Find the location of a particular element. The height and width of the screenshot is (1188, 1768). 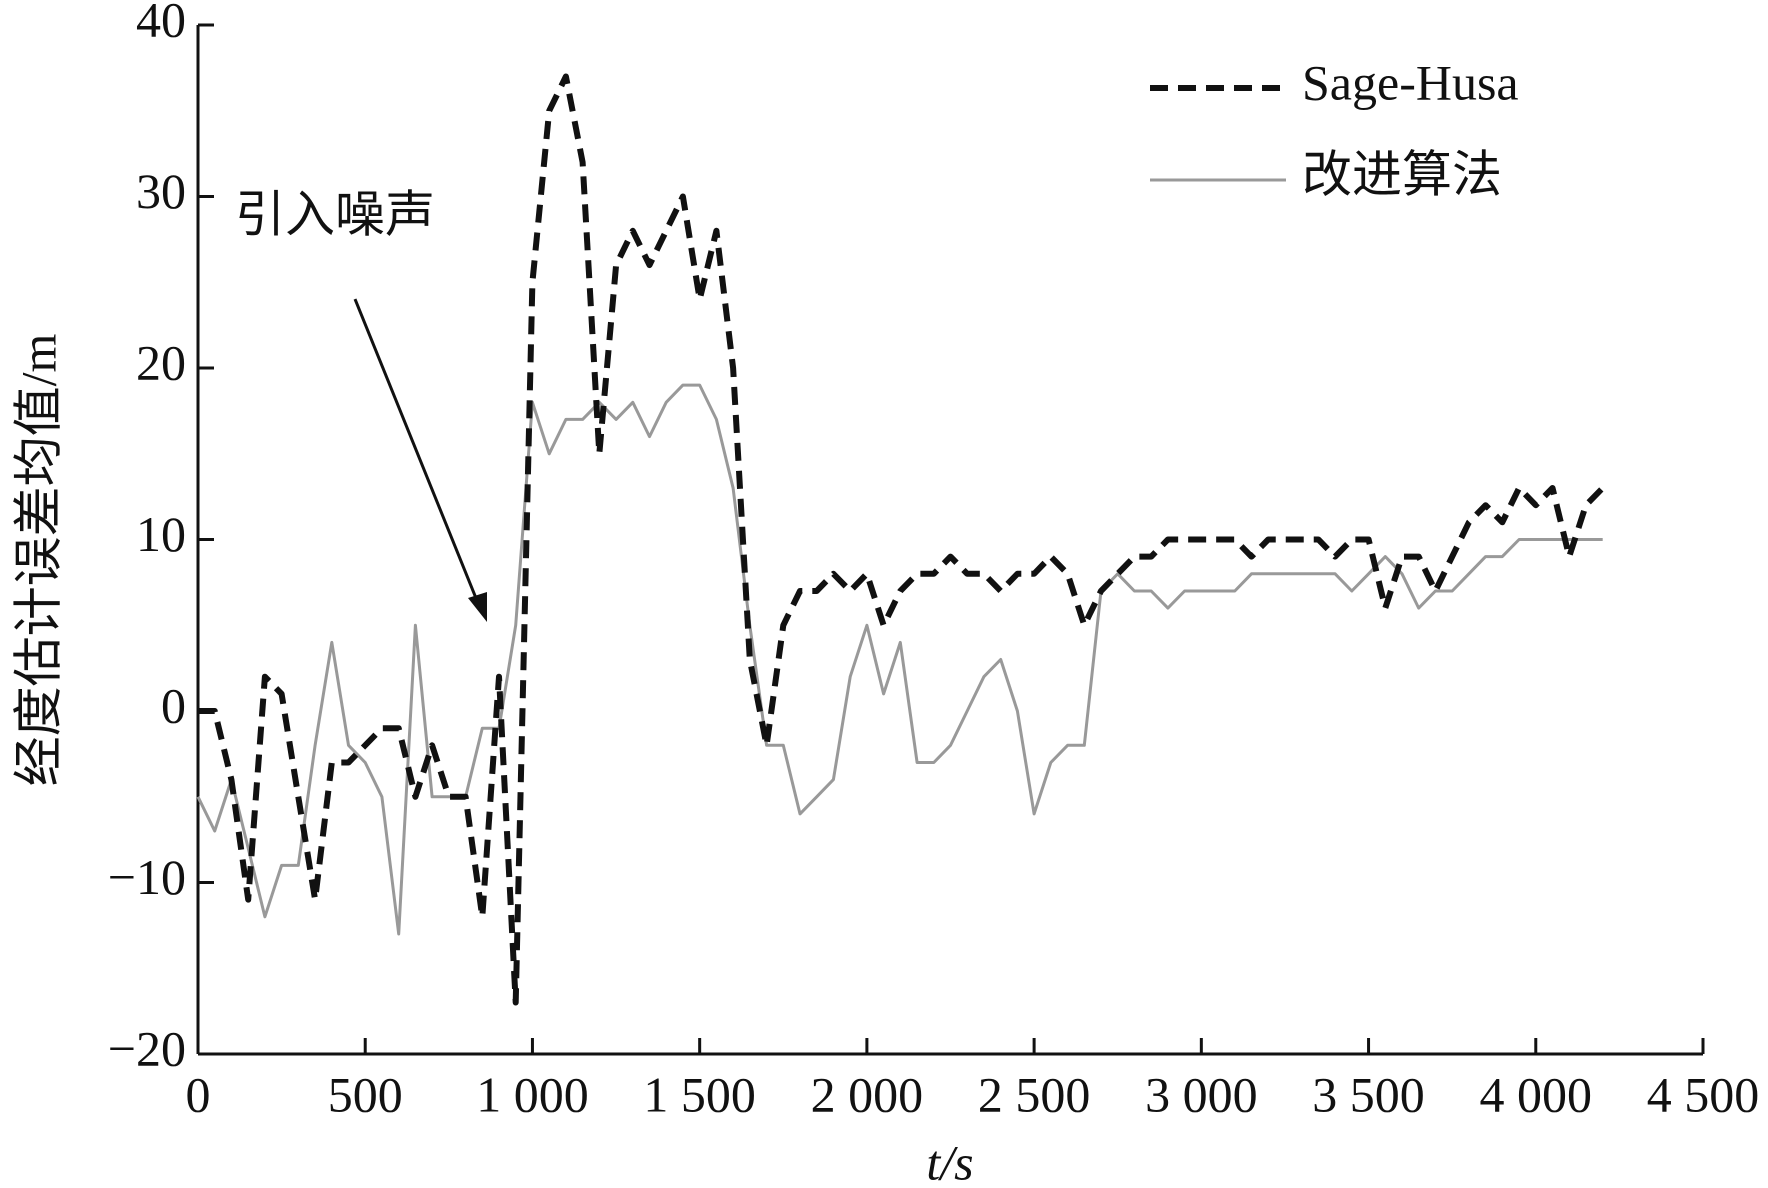

legend-label: Sage-Husa is located at coordinates (1410, 82).